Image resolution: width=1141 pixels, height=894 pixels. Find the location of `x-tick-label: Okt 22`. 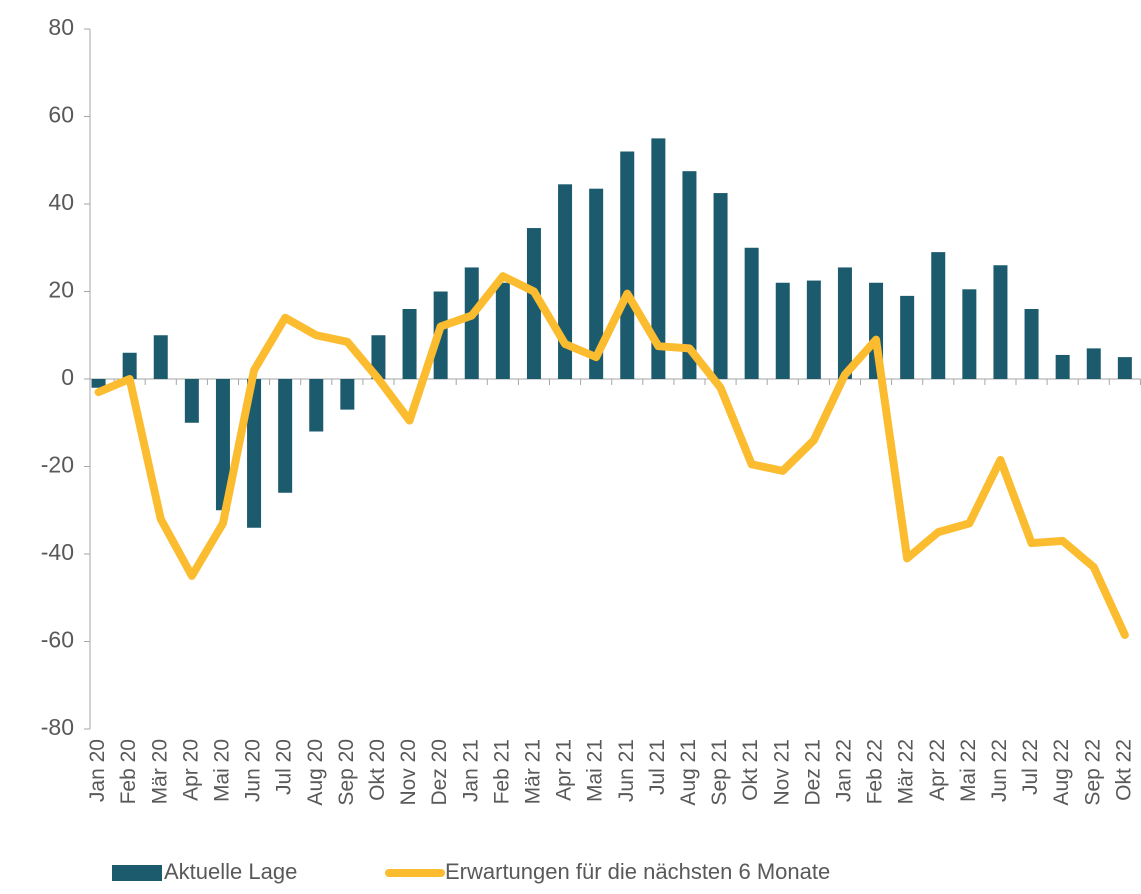

x-tick-label: Okt 22 is located at coordinates (1123, 770).